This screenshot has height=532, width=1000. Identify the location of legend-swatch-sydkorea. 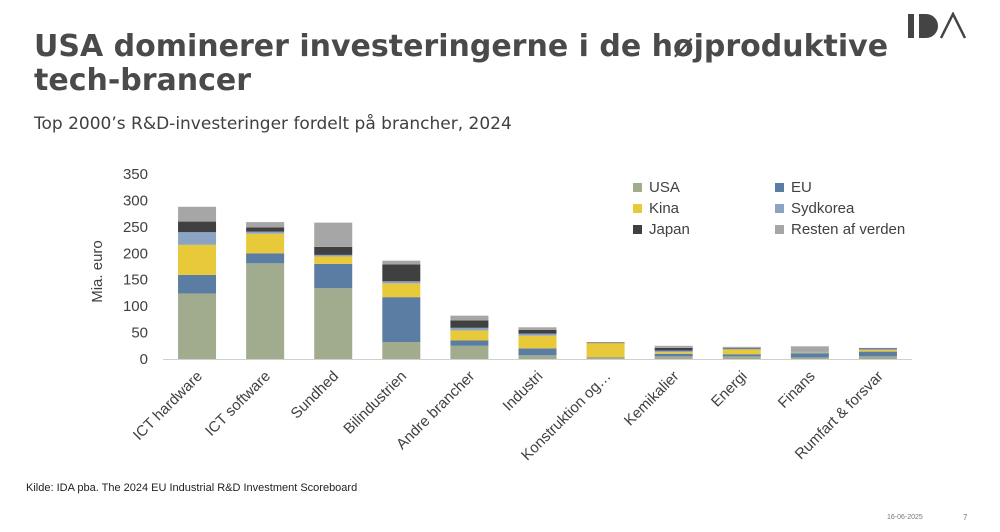
(779, 208).